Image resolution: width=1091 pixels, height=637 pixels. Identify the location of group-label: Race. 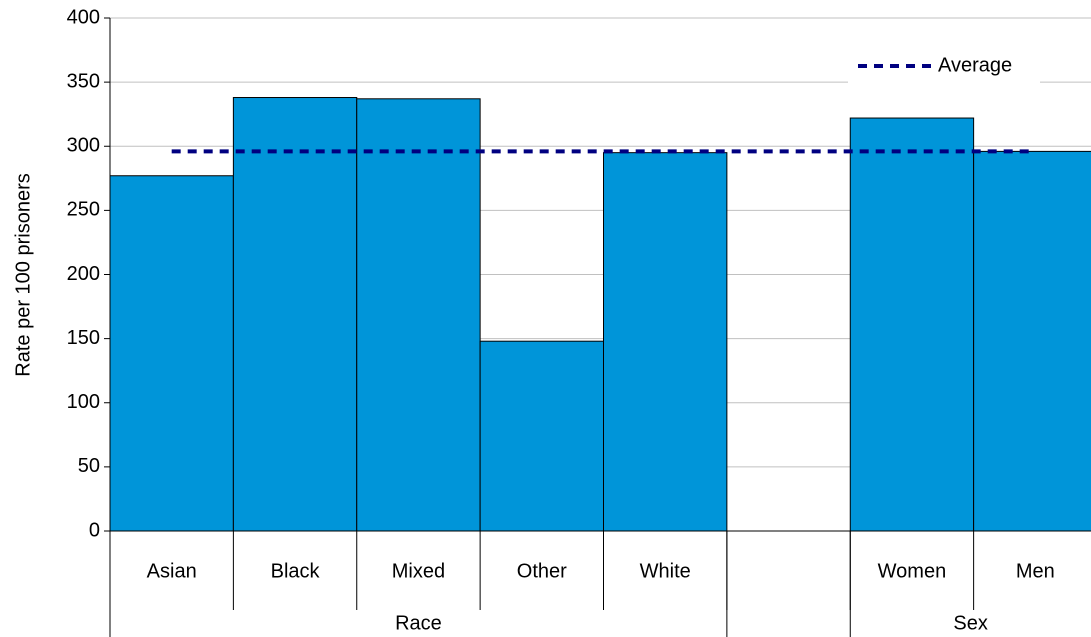
(418, 623).